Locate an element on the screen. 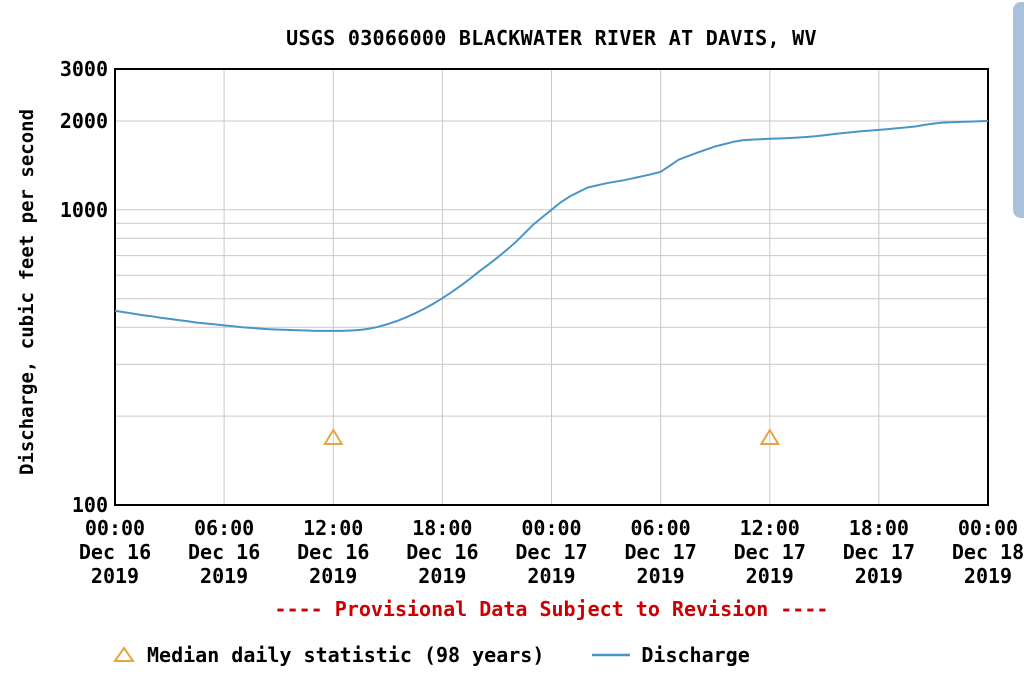 This screenshot has width=1024, height=676. legend-label-median: Median daily statistic (98 years) is located at coordinates (346, 655).